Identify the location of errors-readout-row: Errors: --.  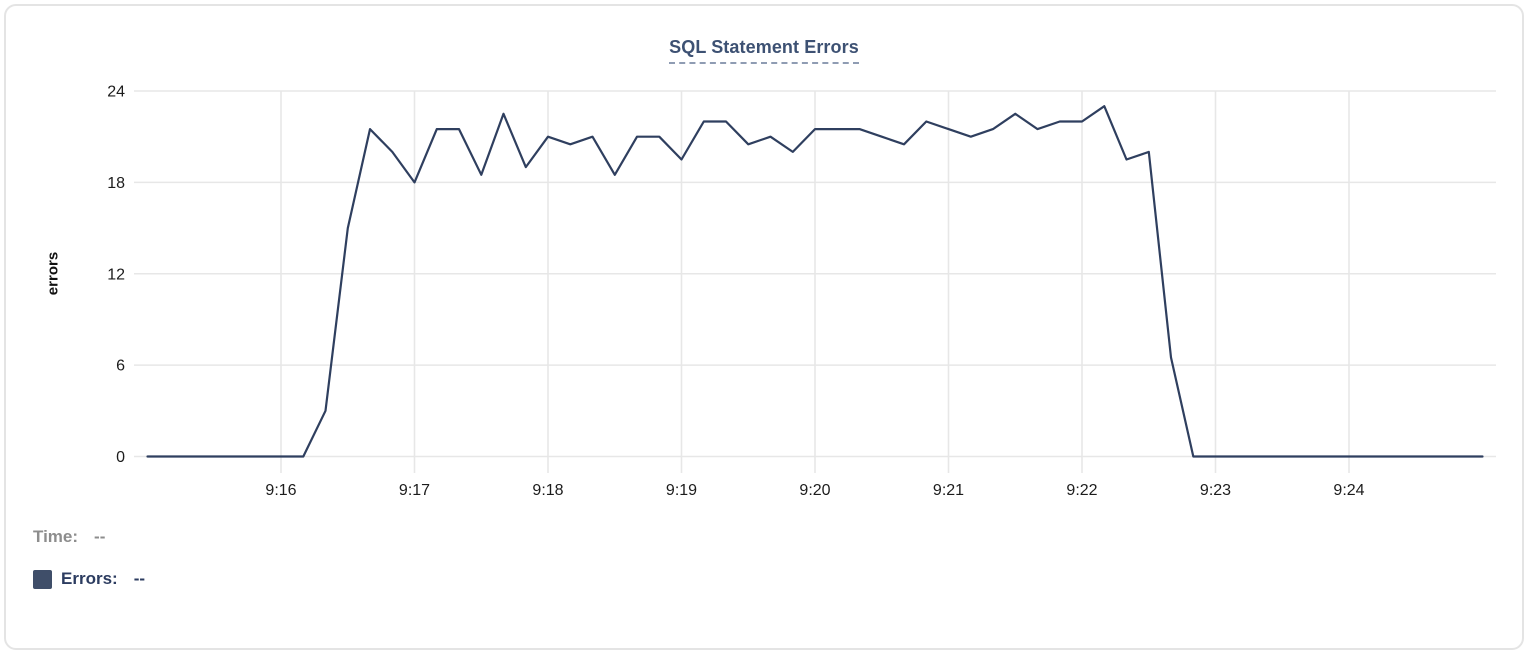
(89, 579).